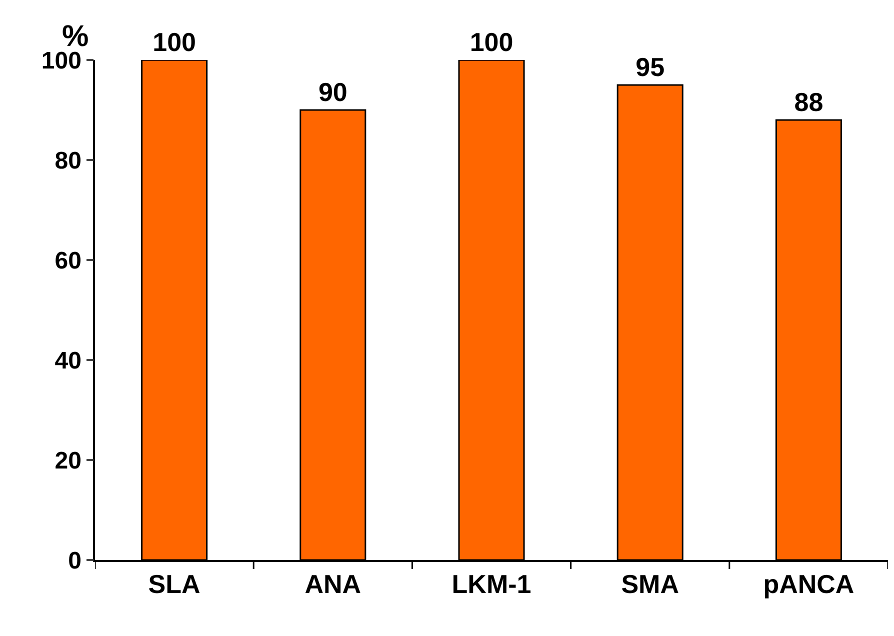 The image size is (894, 636). What do you see at coordinates (68, 160) in the screenshot?
I see `y-tick-label: 80` at bounding box center [68, 160].